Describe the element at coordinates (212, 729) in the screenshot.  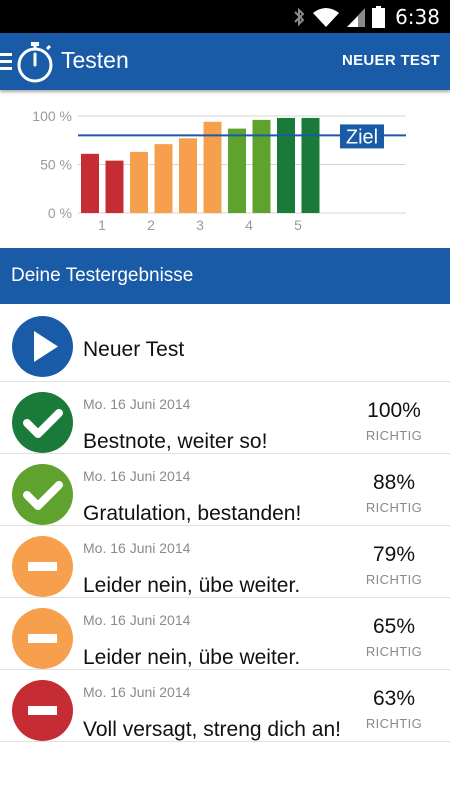
I see `result-message: Voll versagt, streng dich an!` at that location.